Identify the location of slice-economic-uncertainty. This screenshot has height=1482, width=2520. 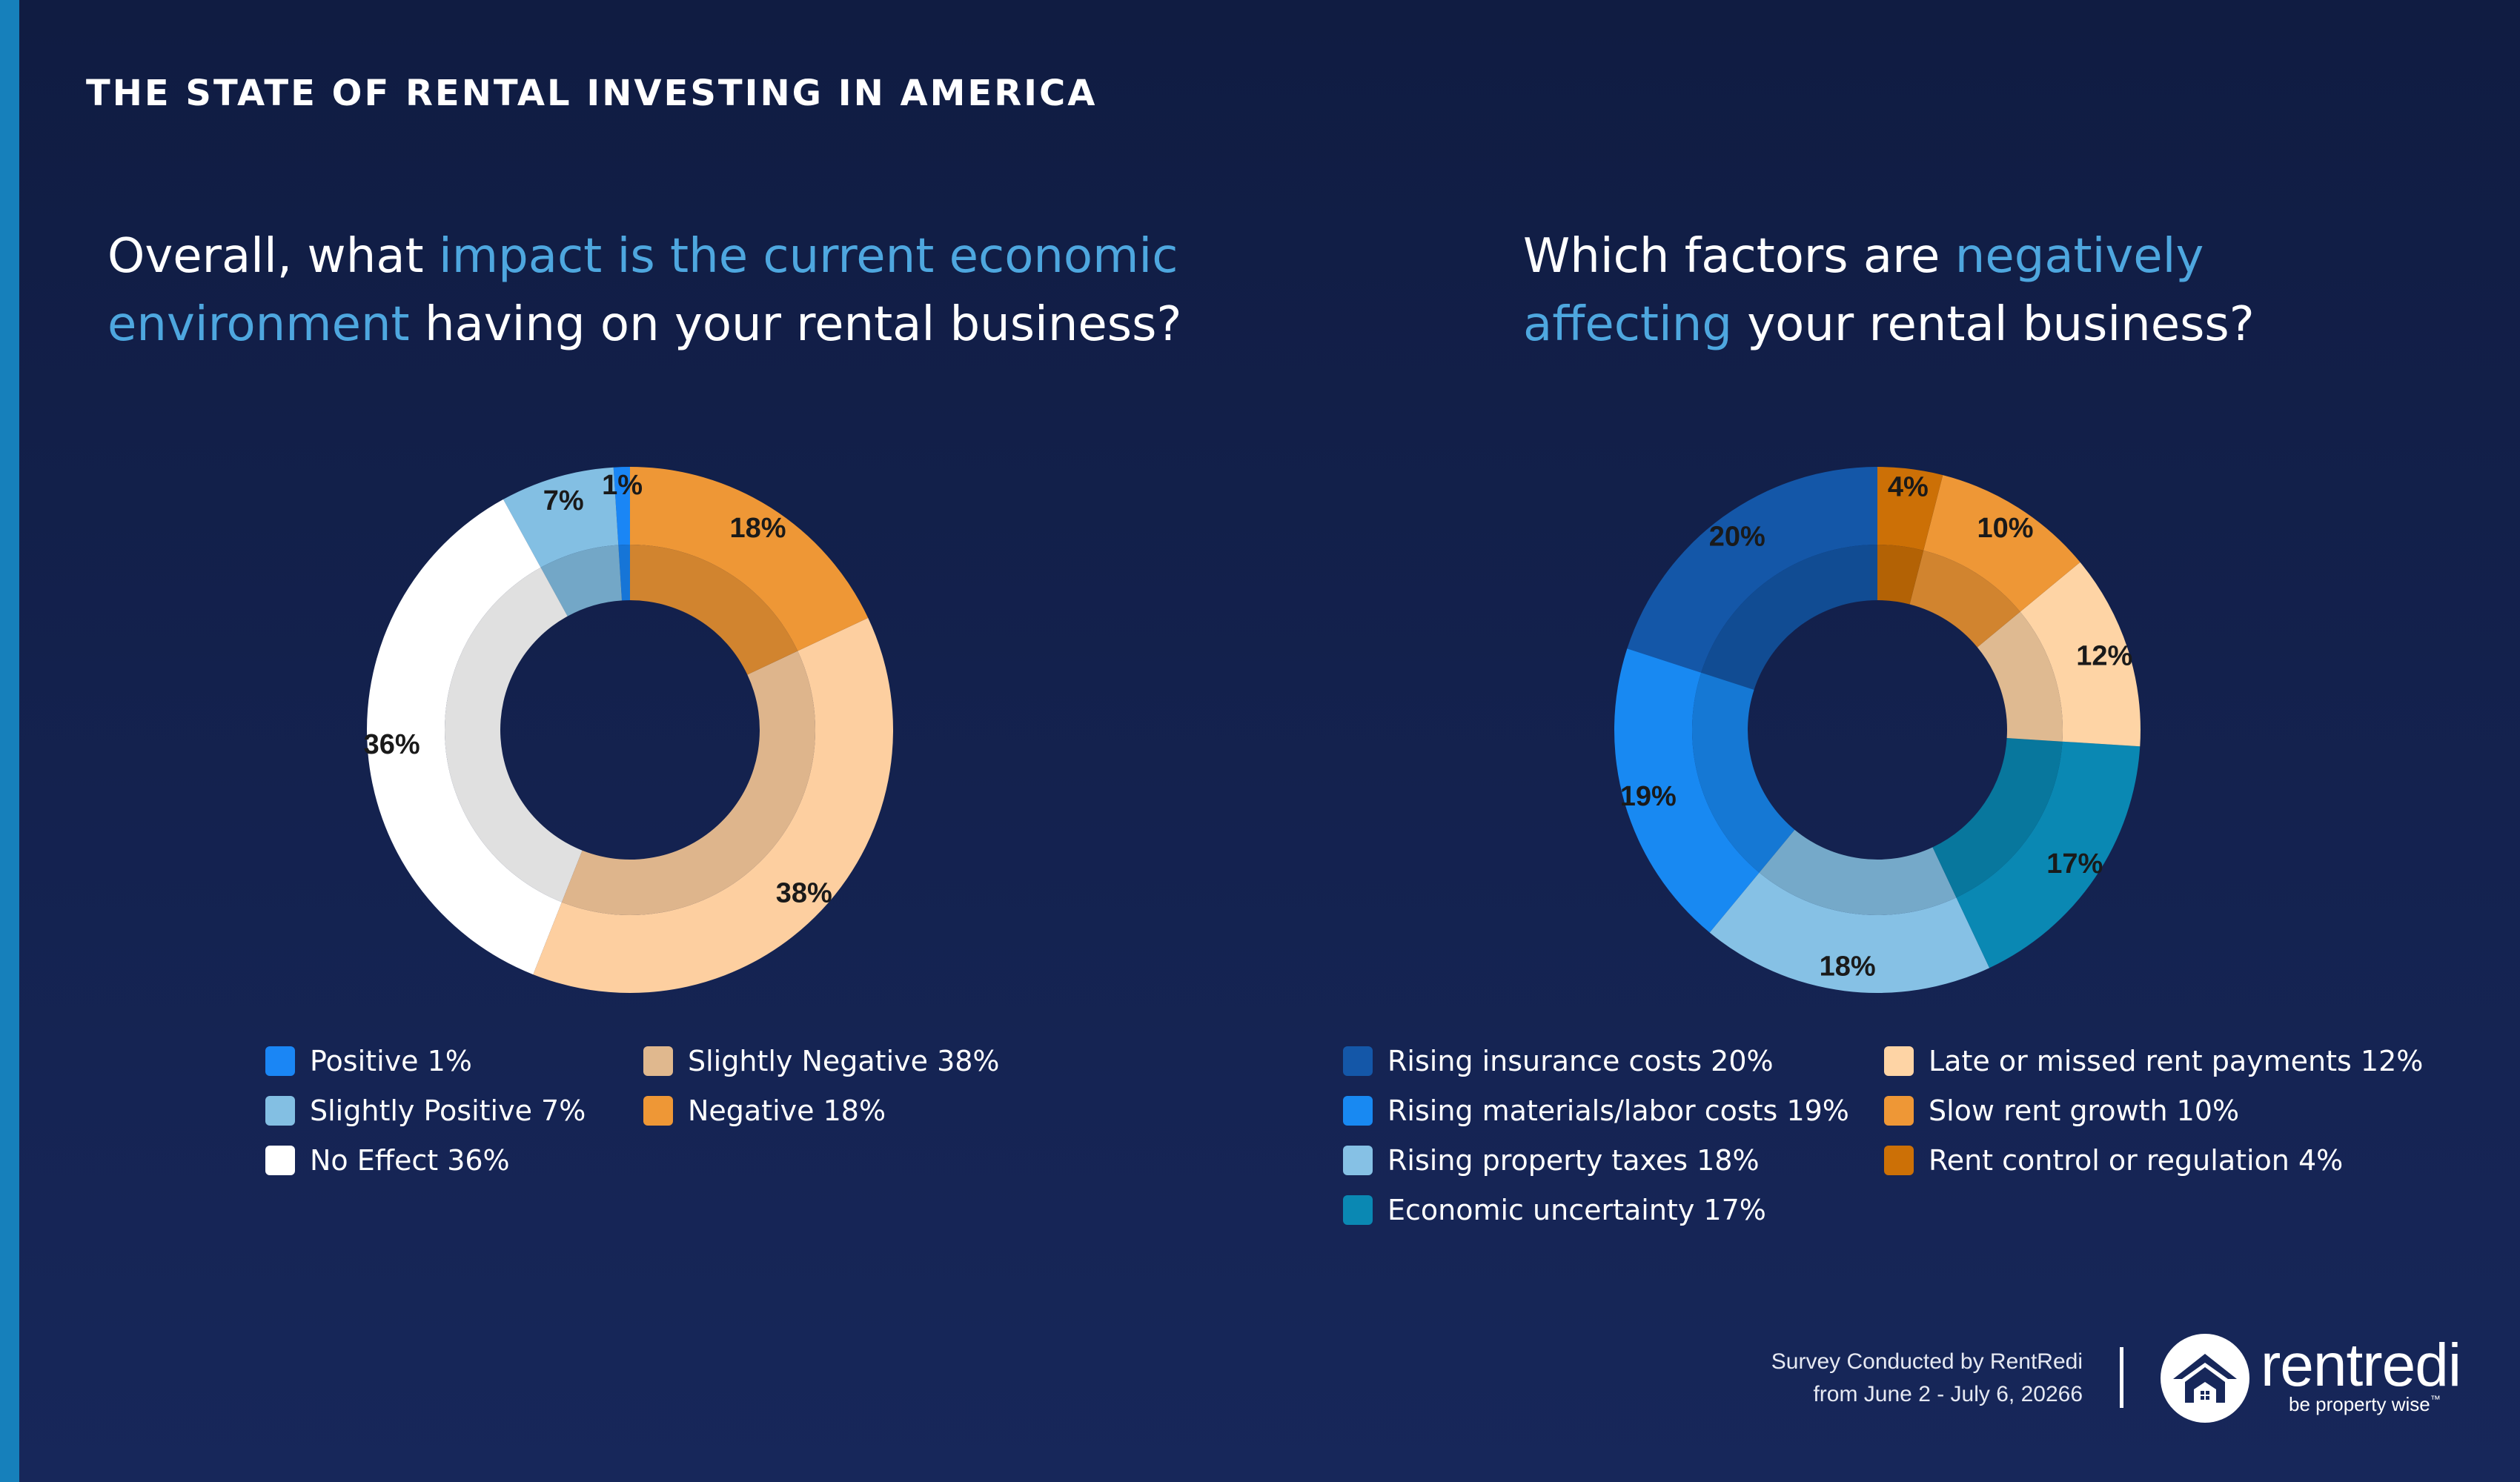
(2049, 854).